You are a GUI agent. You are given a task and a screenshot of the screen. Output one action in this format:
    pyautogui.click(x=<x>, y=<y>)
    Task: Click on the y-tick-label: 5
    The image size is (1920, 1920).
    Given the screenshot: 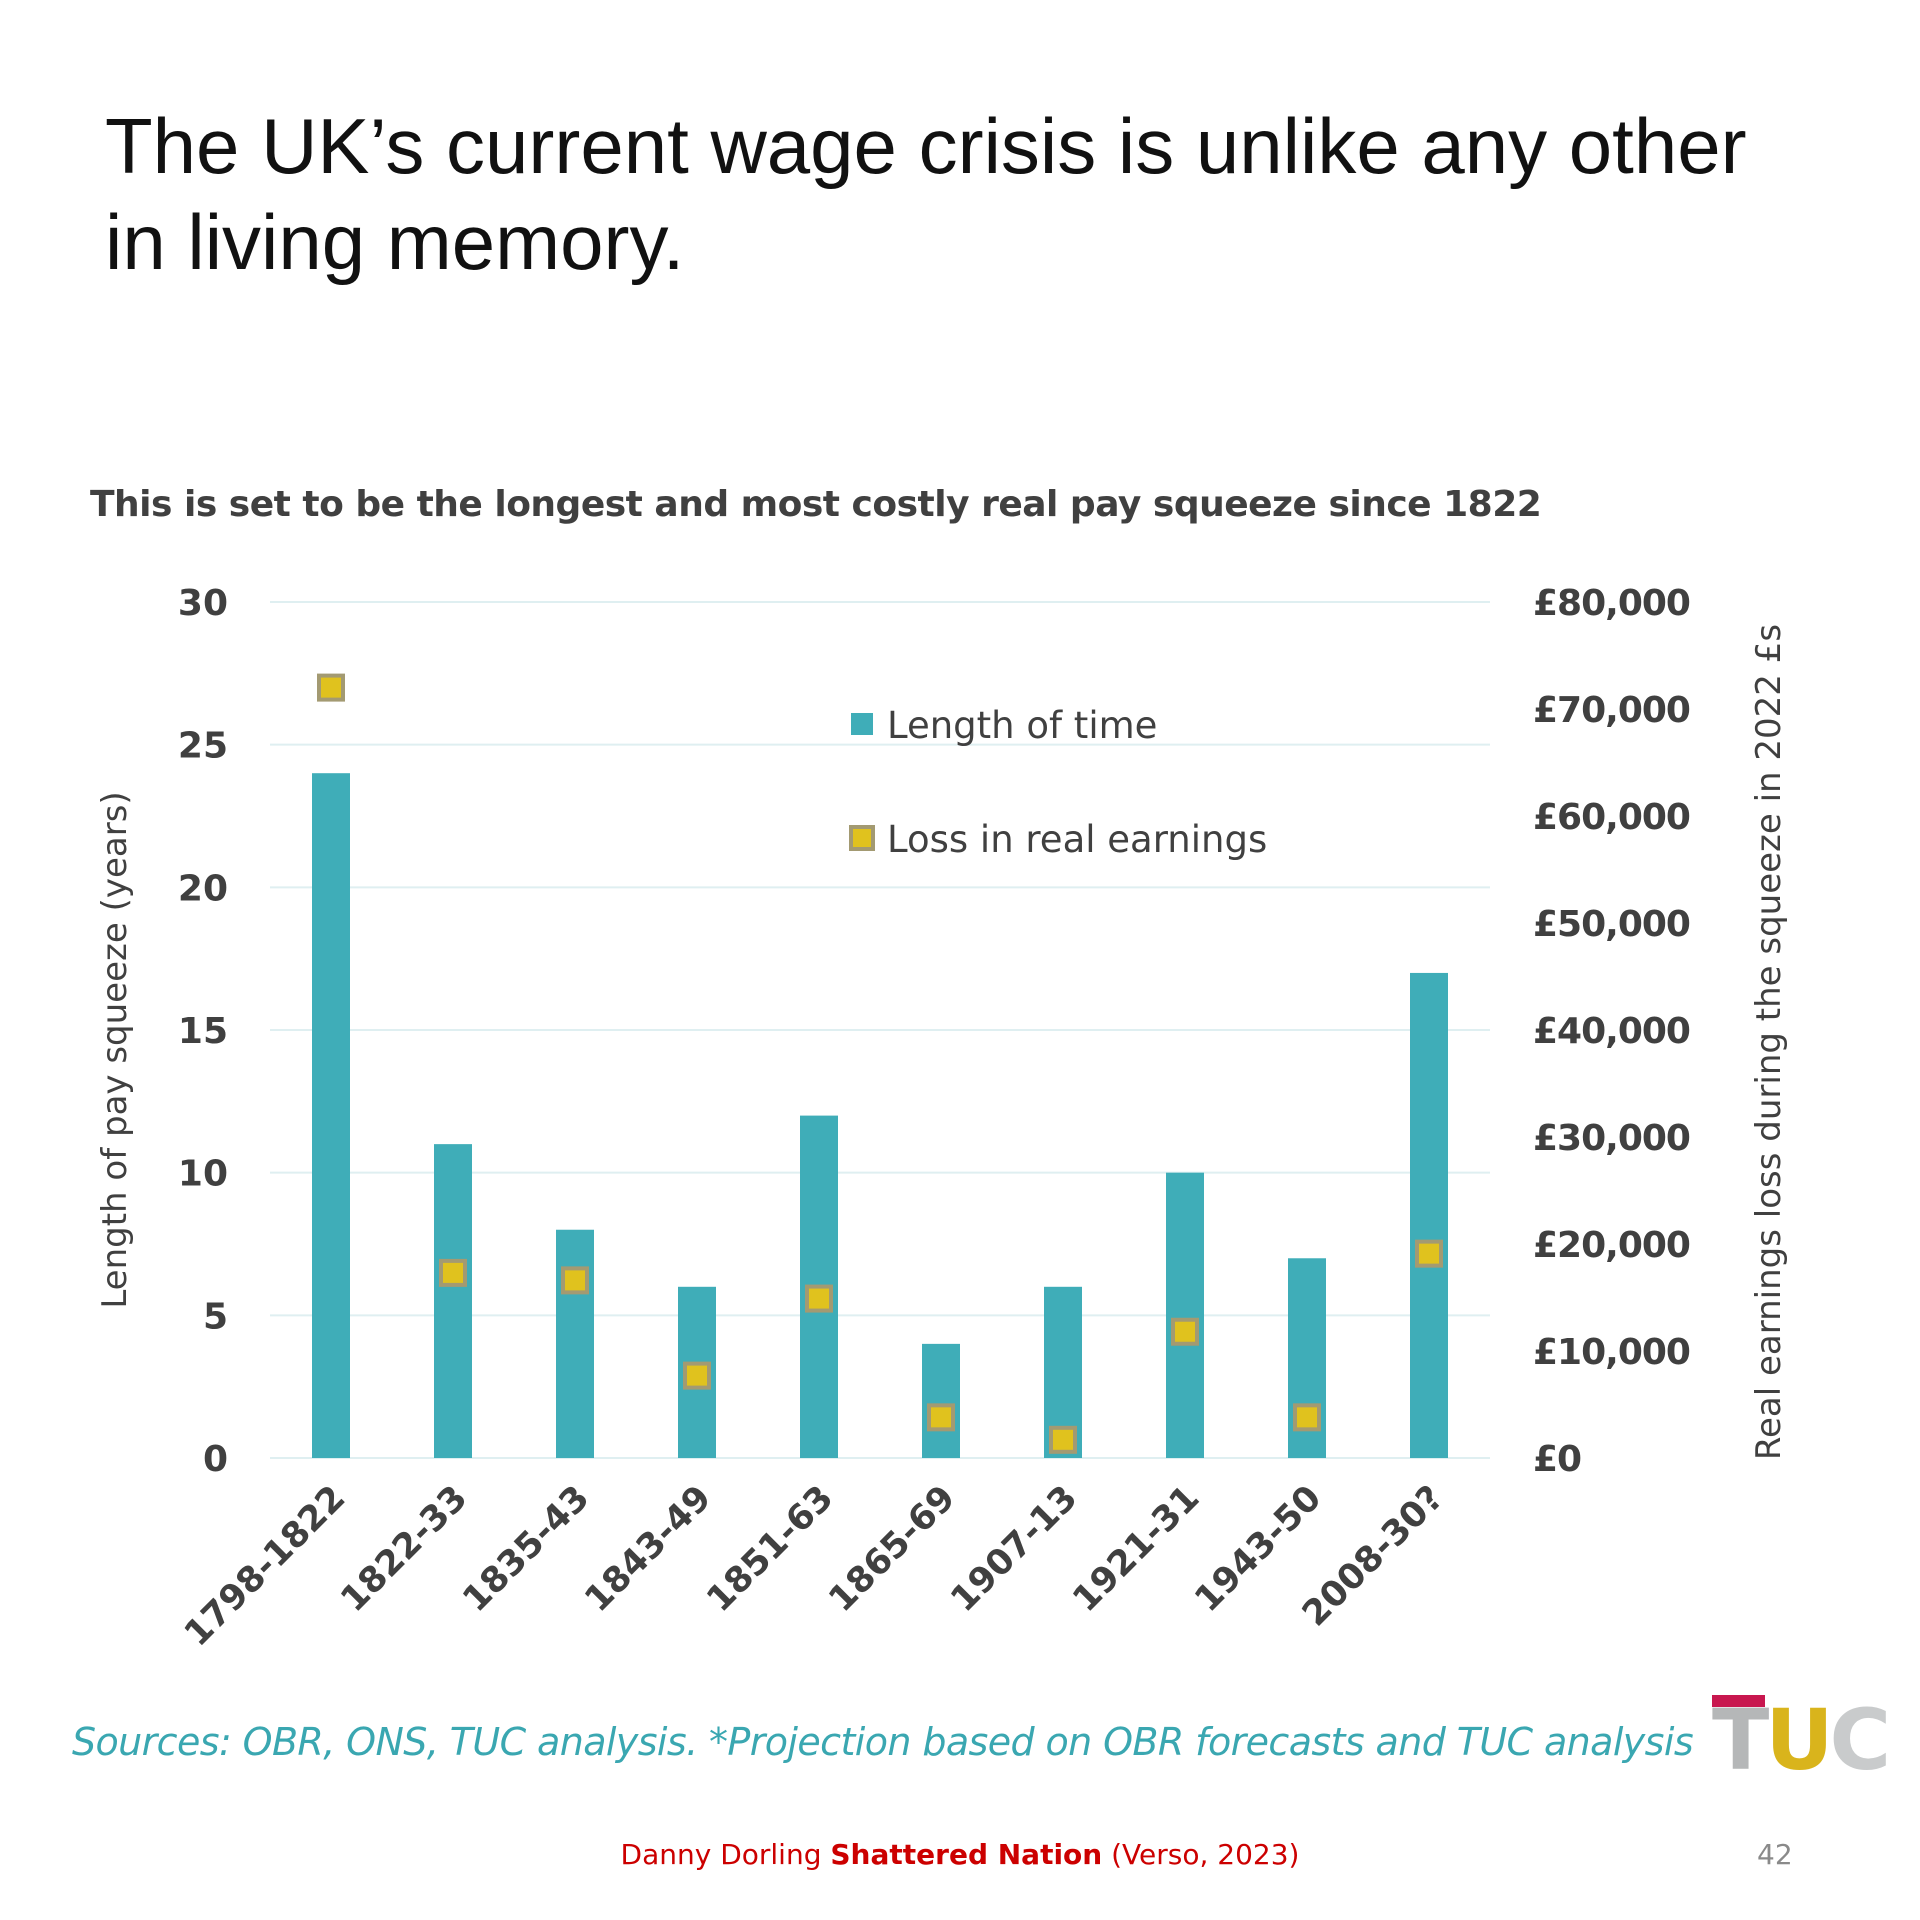 What is the action you would take?
    pyautogui.click(x=215, y=1316)
    